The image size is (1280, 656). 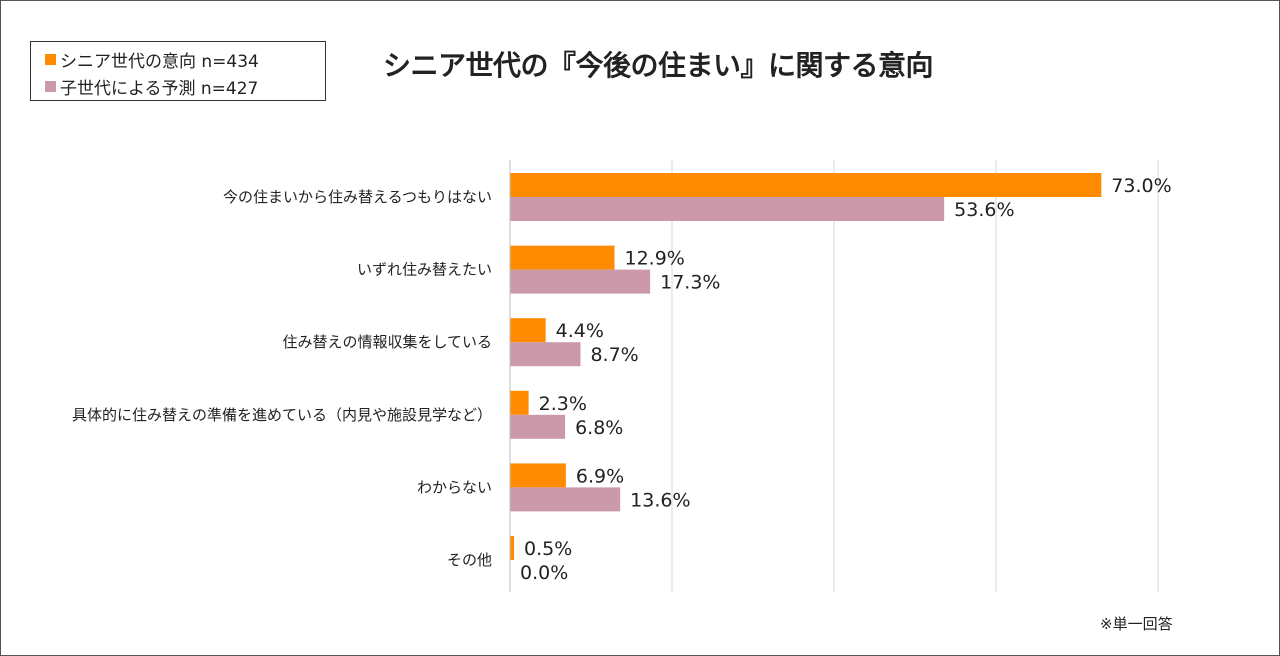 What do you see at coordinates (159, 89) in the screenshot?
I see `legend-label-children: 子世代による予測 n=427` at bounding box center [159, 89].